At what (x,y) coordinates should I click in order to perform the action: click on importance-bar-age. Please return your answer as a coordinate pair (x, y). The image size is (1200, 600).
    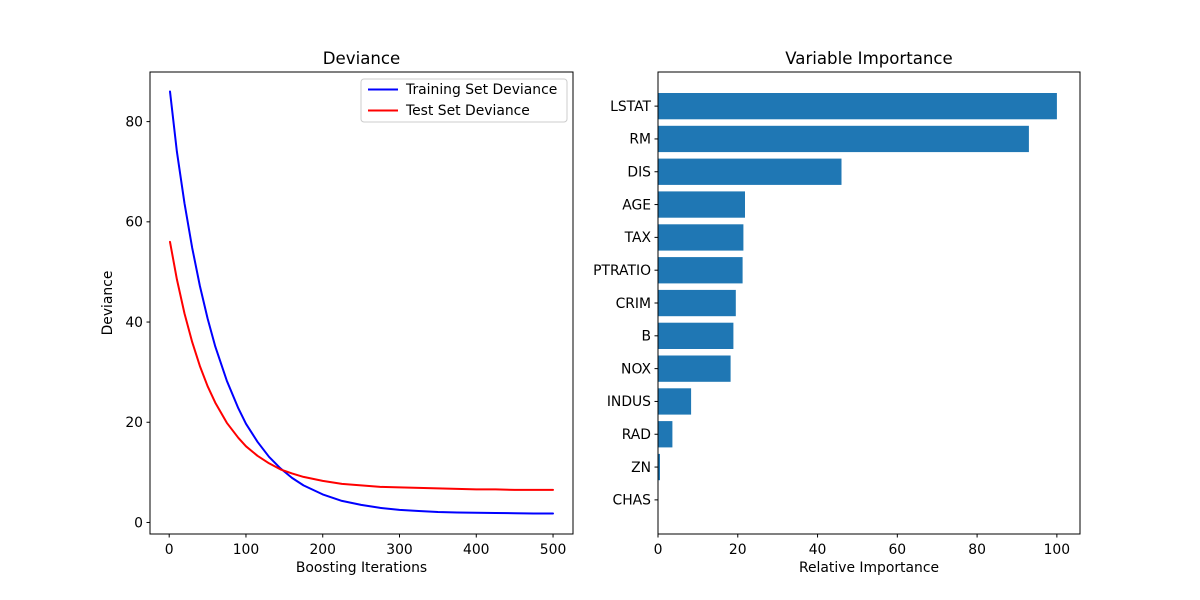
    Looking at the image, I should click on (701, 204).